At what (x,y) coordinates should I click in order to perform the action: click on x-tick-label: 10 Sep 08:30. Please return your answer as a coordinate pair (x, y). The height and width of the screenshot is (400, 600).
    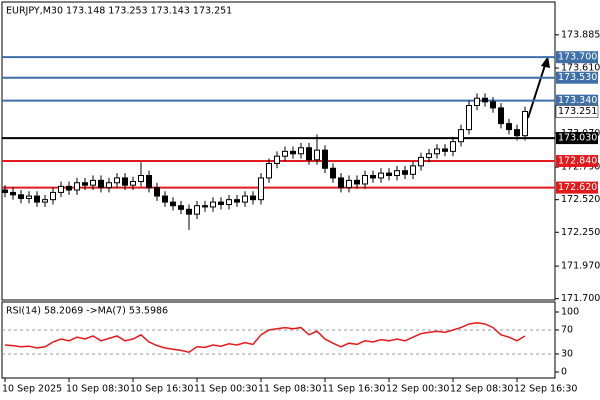
    Looking at the image, I should click on (97, 389).